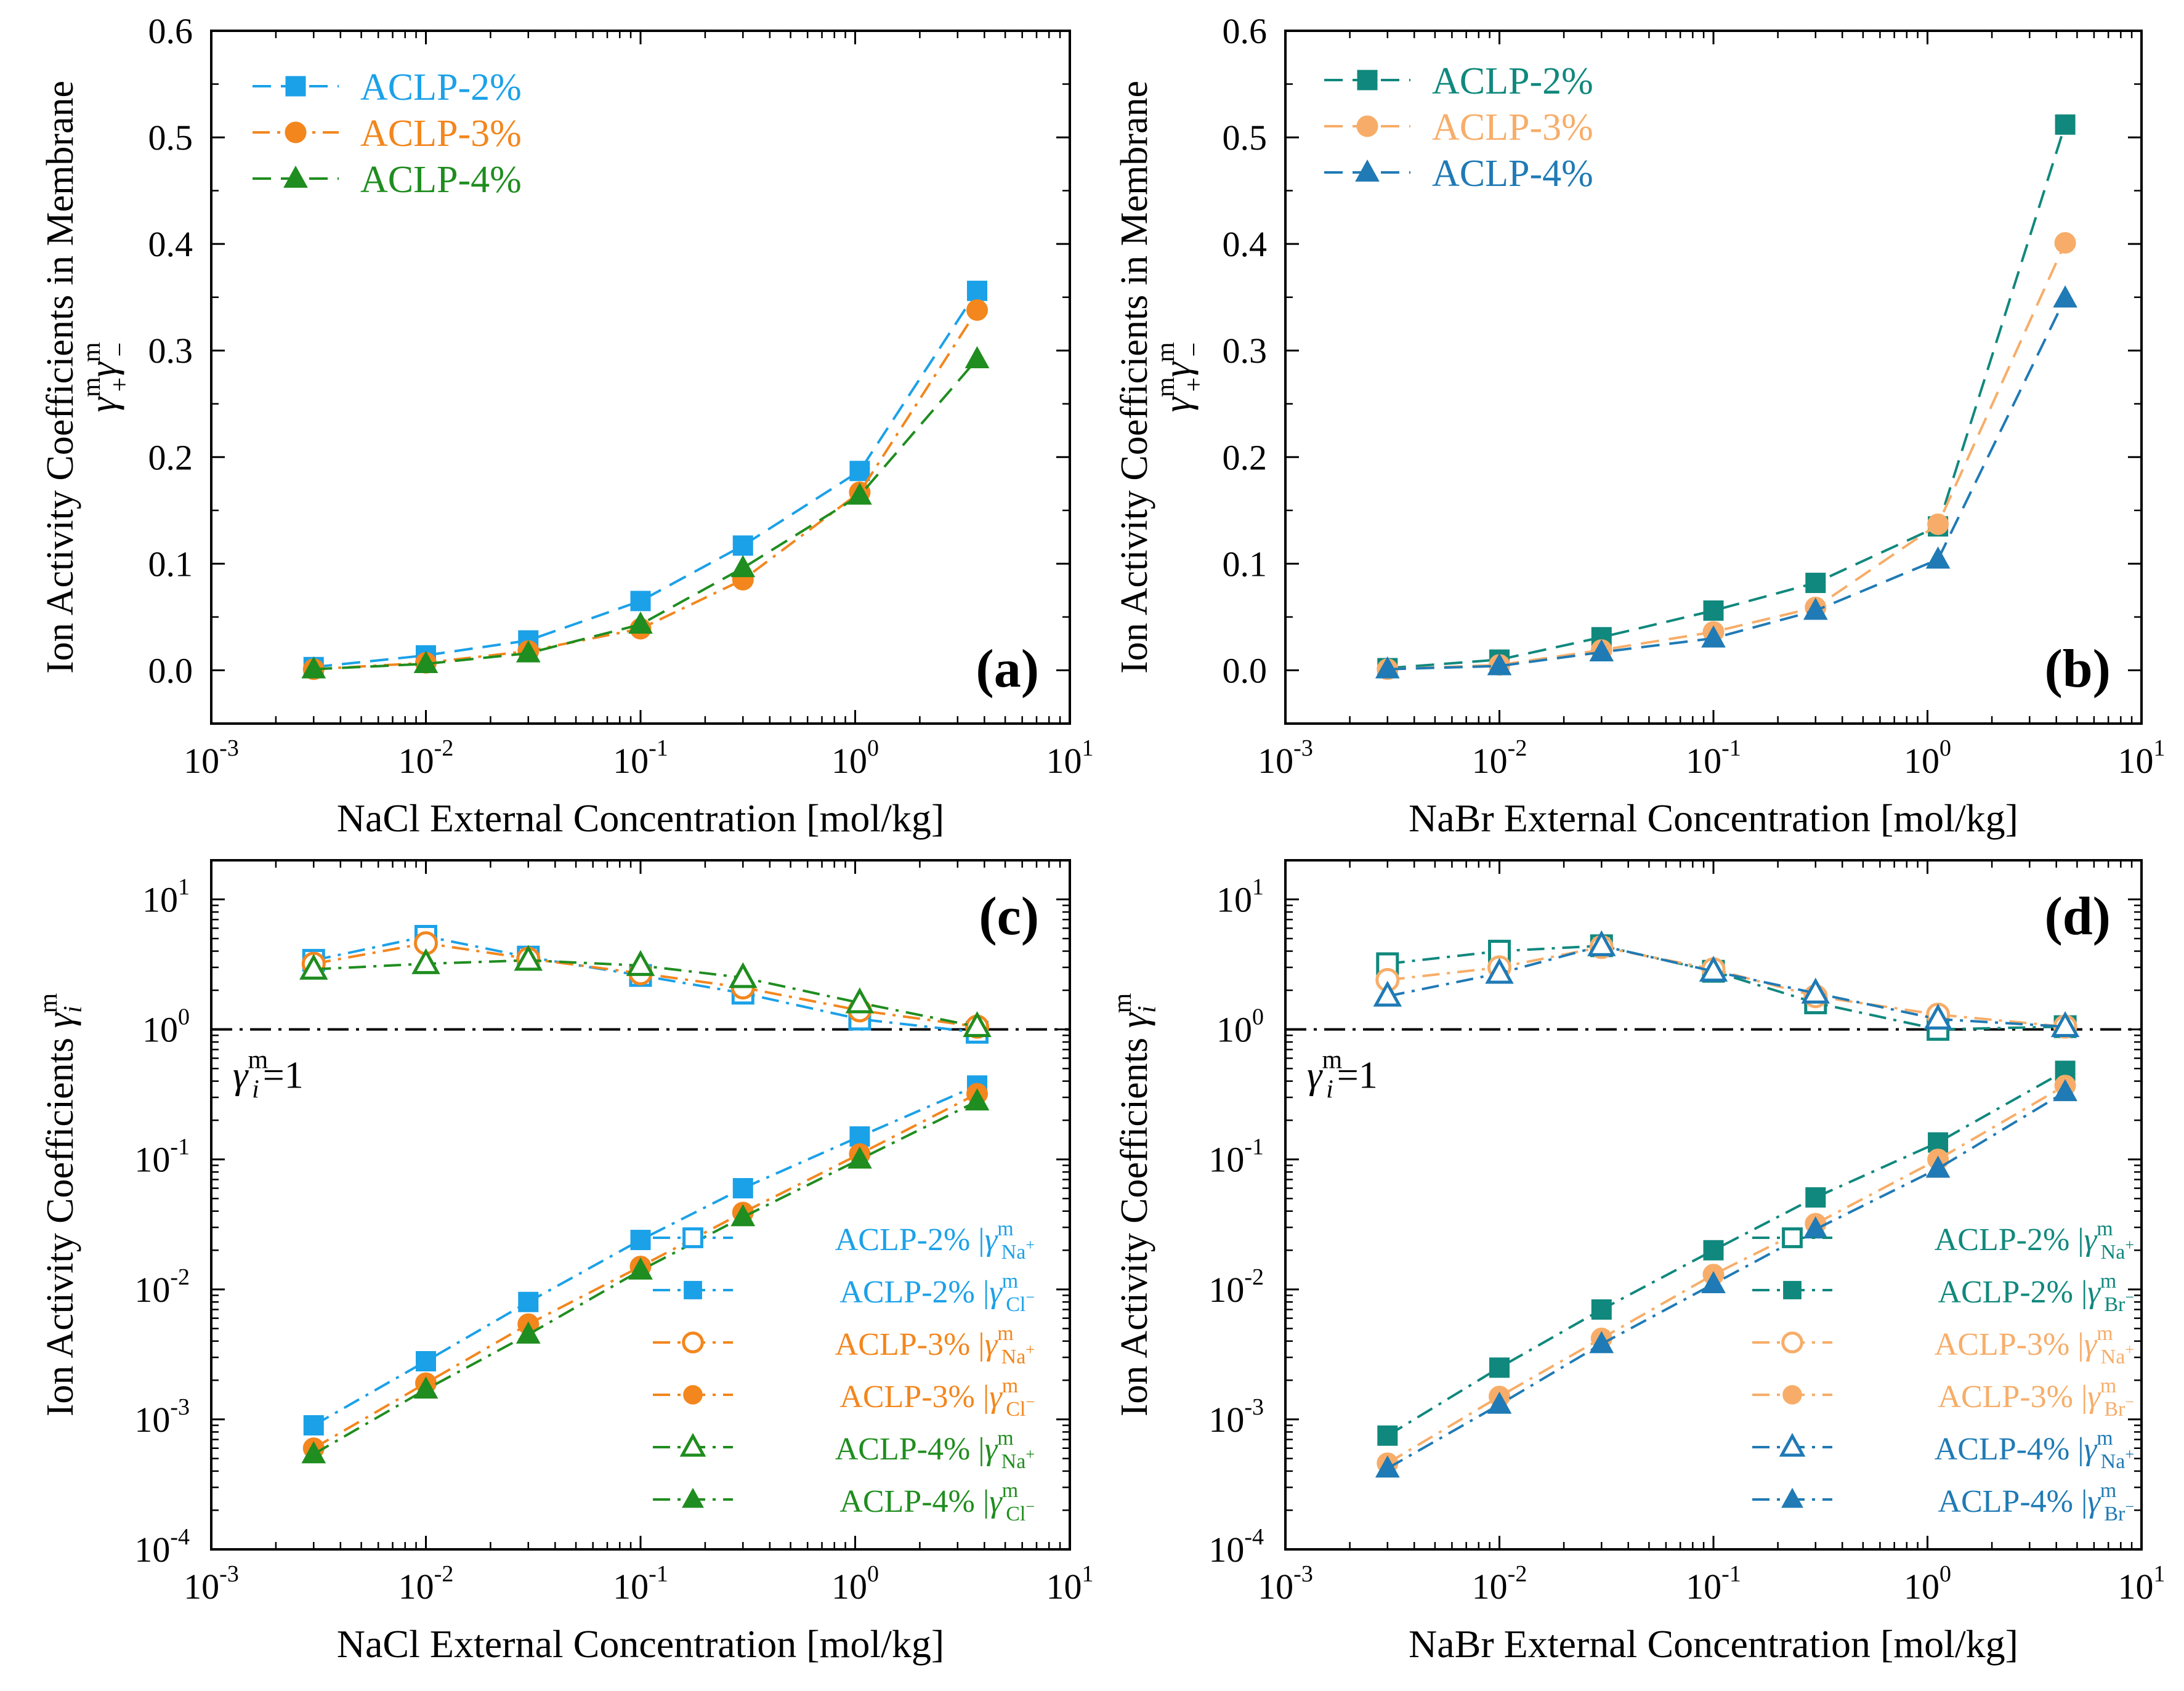 Image resolution: width=2184 pixels, height=1691 pixels. What do you see at coordinates (166, 1027) in the screenshot?
I see `y-tick-label: 10⁰` at bounding box center [166, 1027].